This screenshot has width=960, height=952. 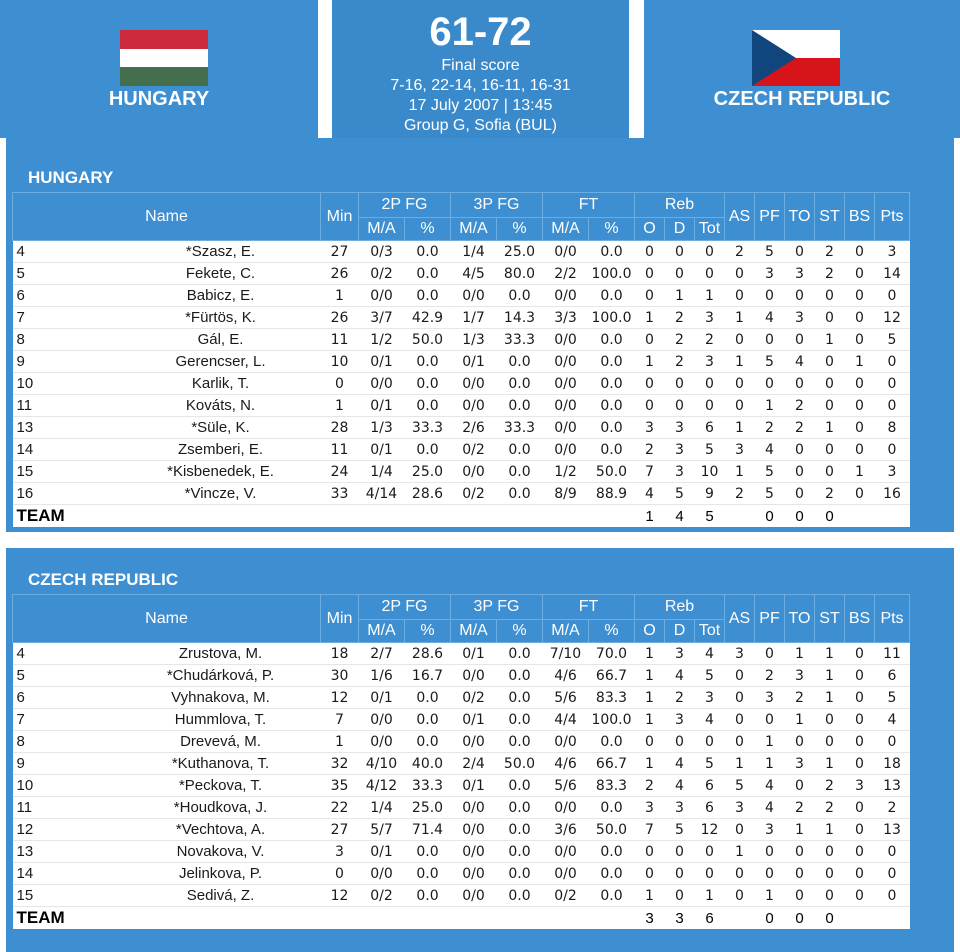 I want to click on stat-pts: 8, so click(x=892, y=427).